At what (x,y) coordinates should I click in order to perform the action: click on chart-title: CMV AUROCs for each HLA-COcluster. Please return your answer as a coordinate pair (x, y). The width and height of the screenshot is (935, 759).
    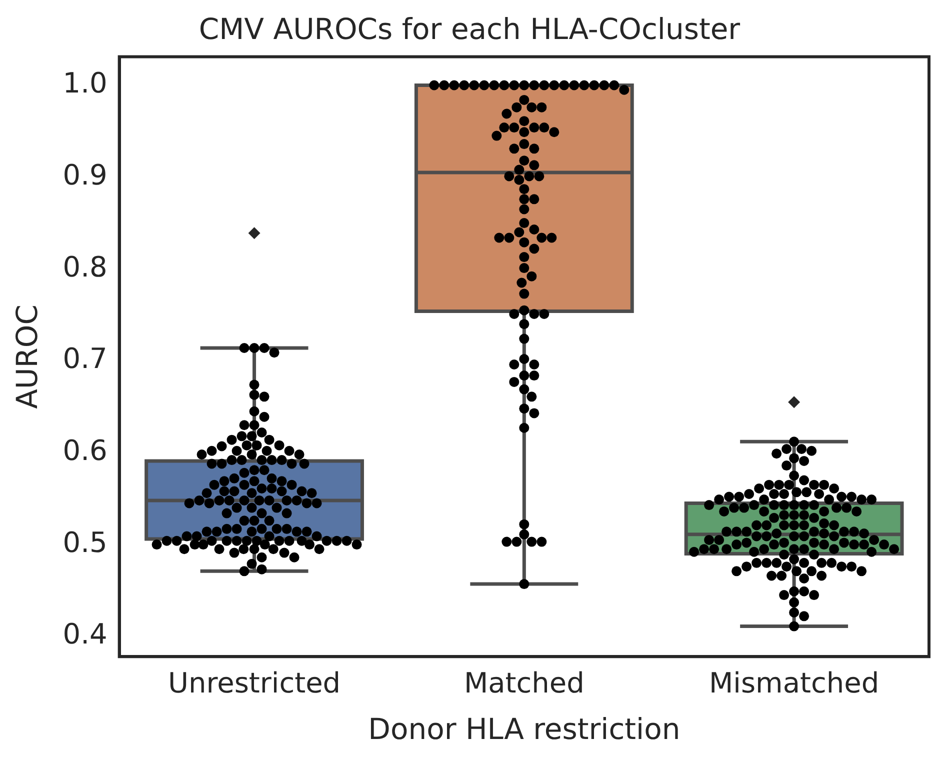
    Looking at the image, I should click on (469, 29).